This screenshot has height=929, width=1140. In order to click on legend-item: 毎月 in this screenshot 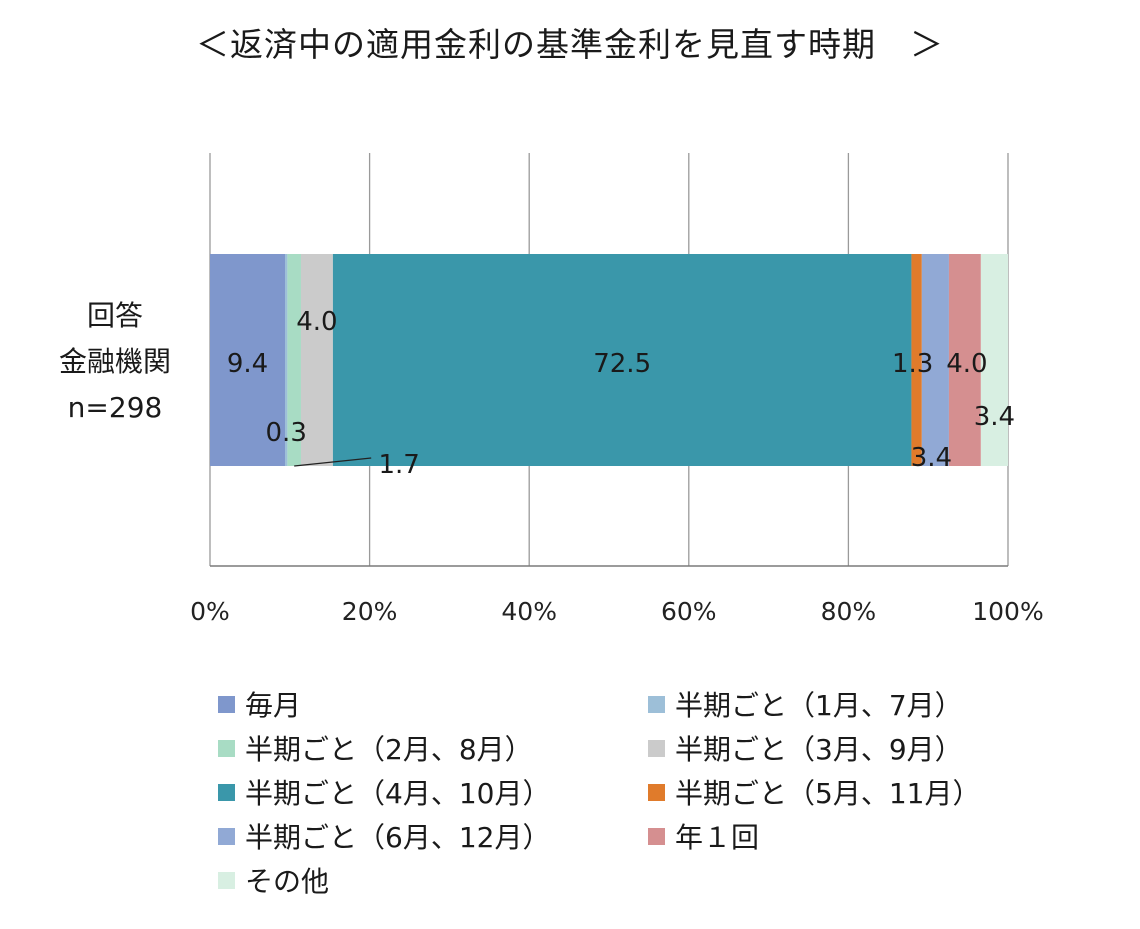, I will do `click(433, 704)`.